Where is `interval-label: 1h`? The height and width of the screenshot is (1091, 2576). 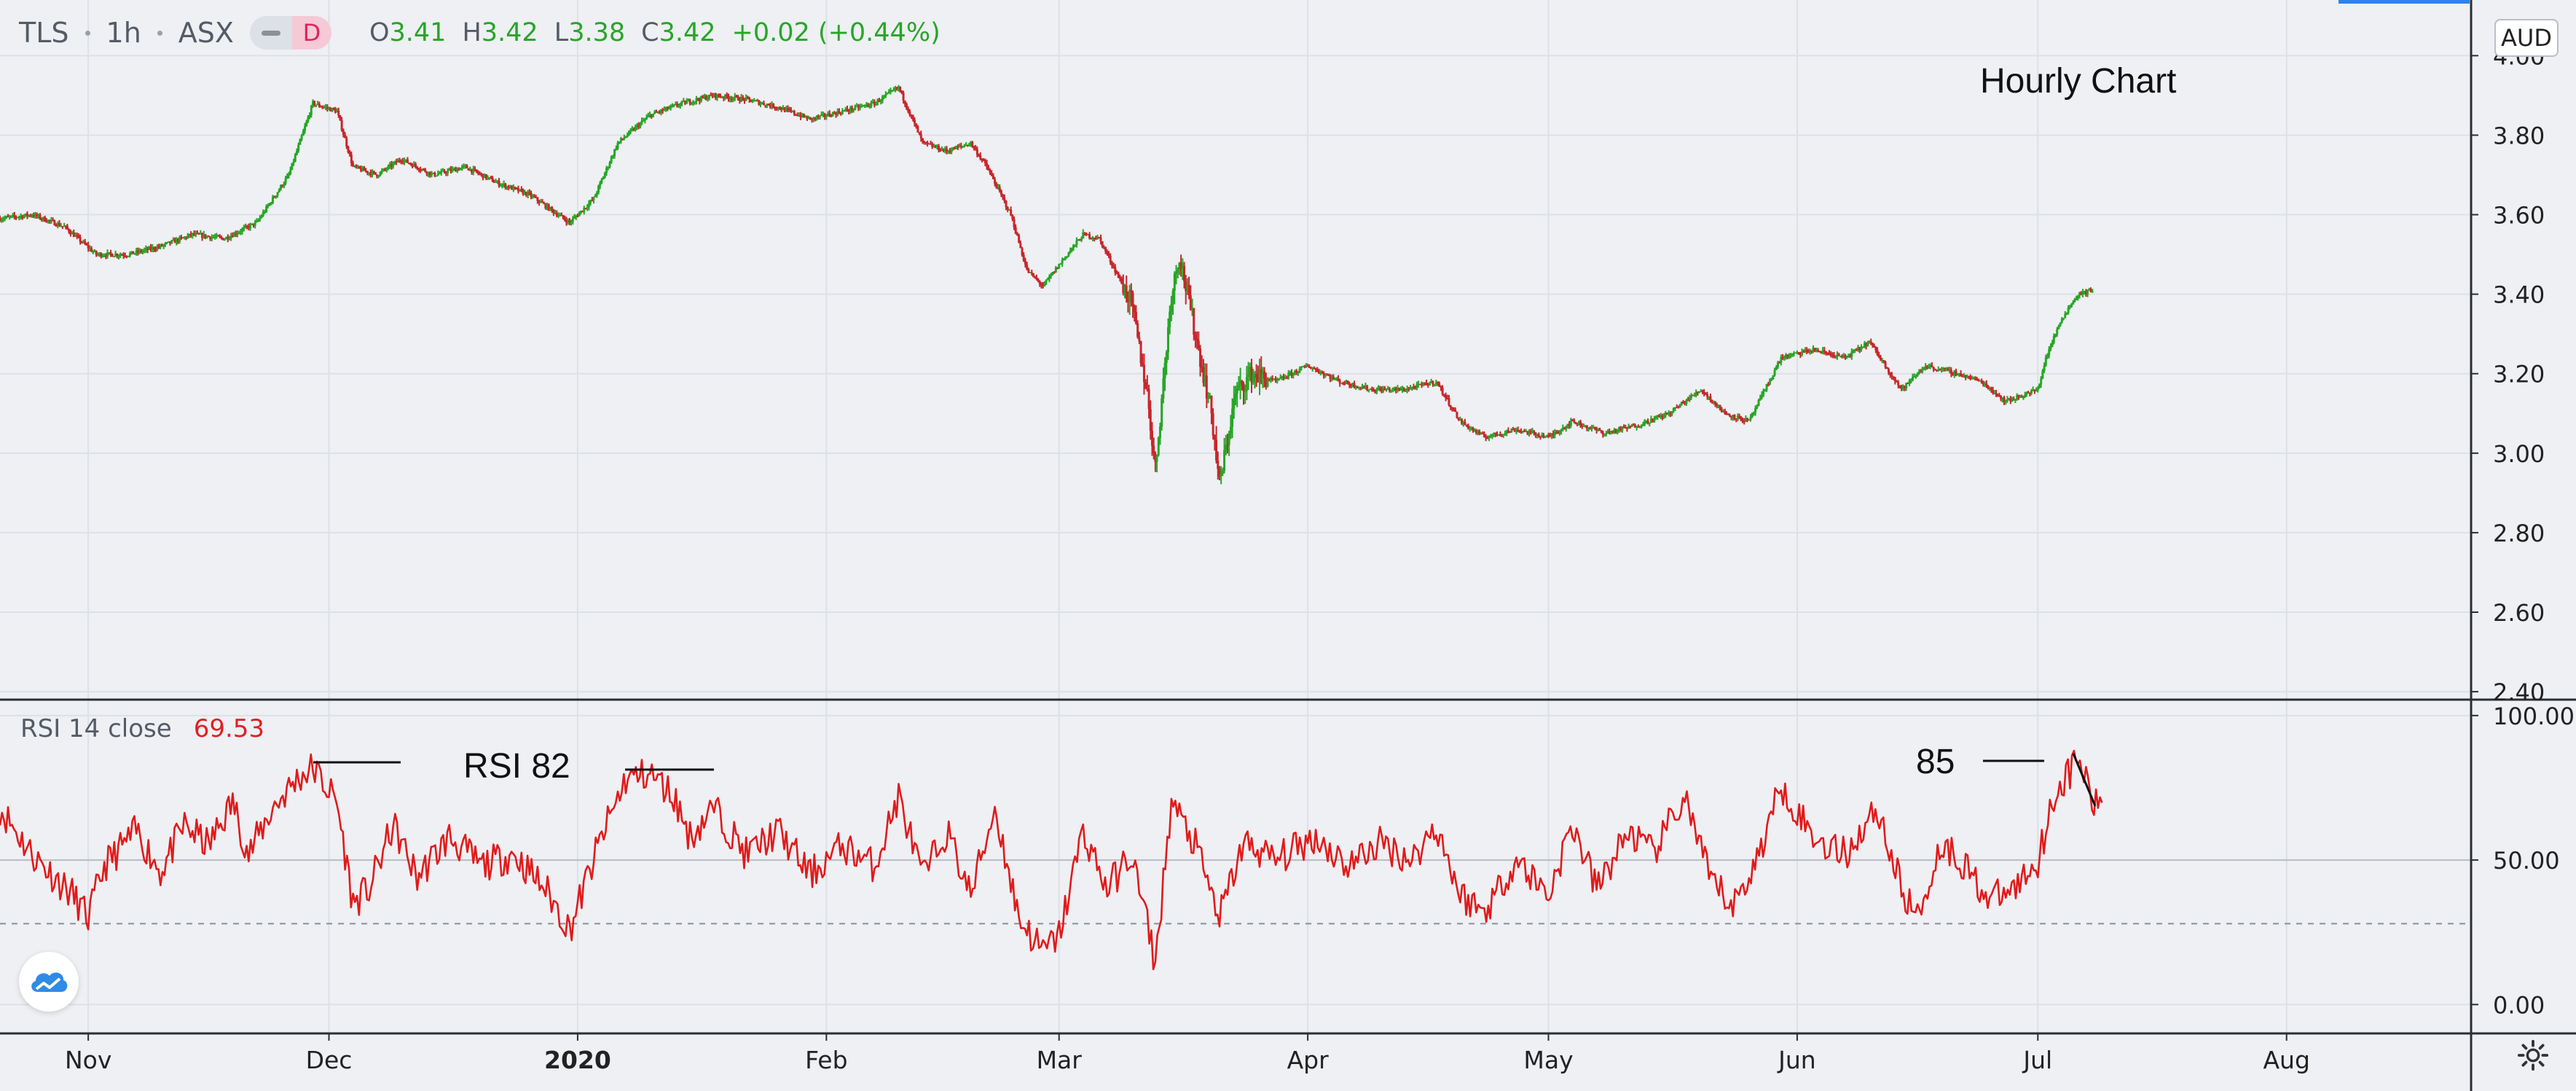
interval-label: 1h is located at coordinates (123, 33).